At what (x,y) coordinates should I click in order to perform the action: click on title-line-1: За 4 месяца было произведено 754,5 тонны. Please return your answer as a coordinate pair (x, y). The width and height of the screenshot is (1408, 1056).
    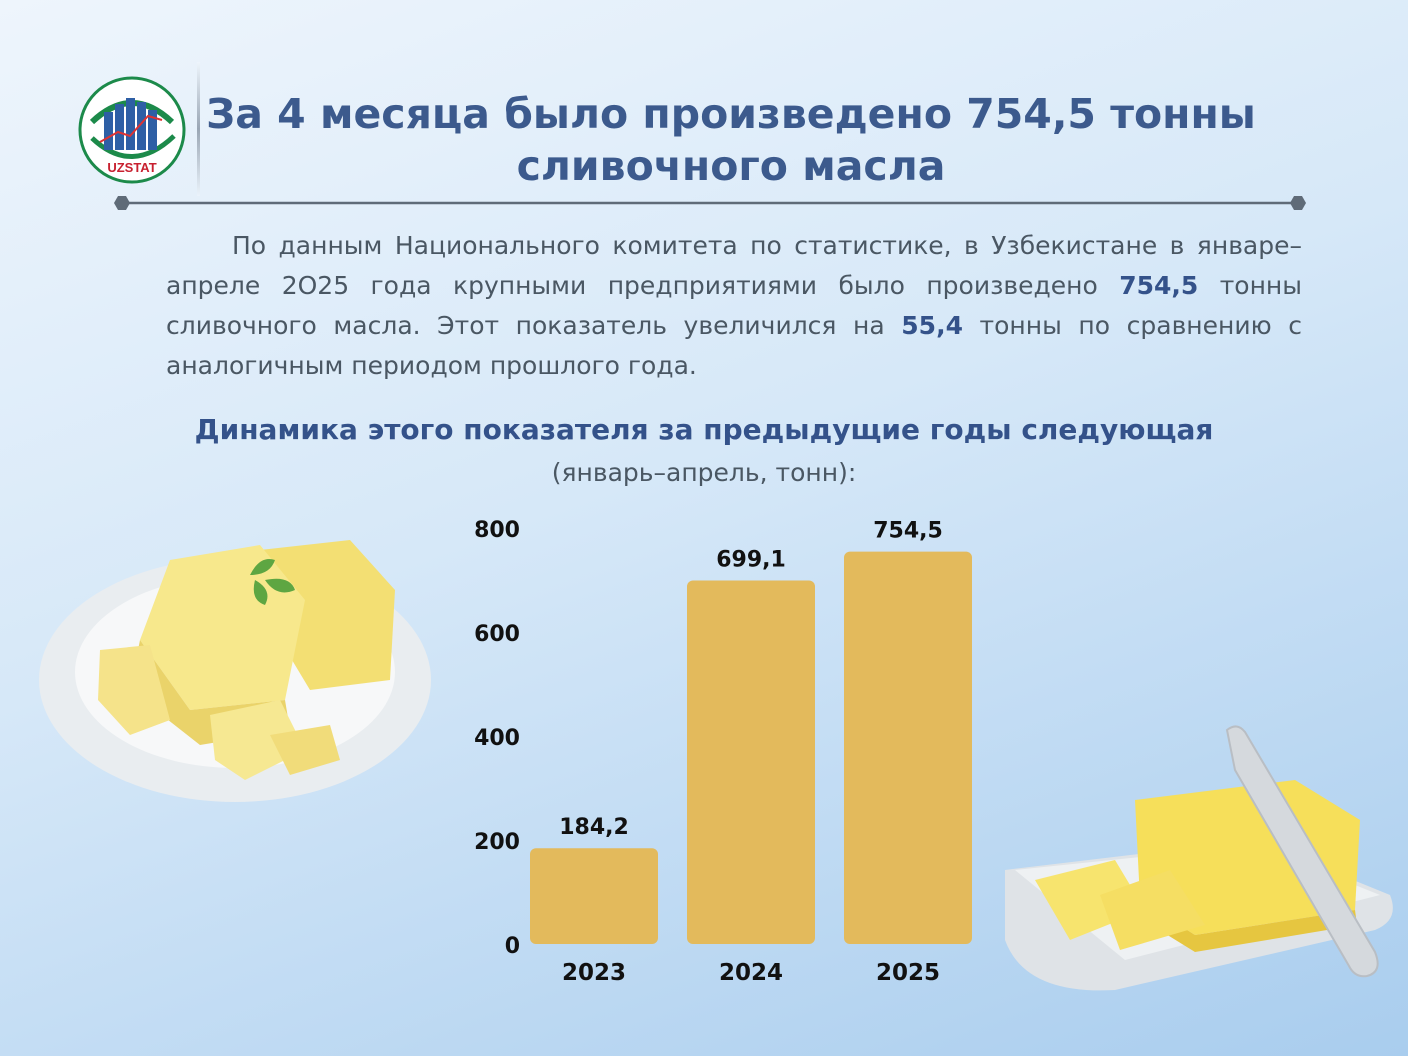
    Looking at the image, I should click on (731, 114).